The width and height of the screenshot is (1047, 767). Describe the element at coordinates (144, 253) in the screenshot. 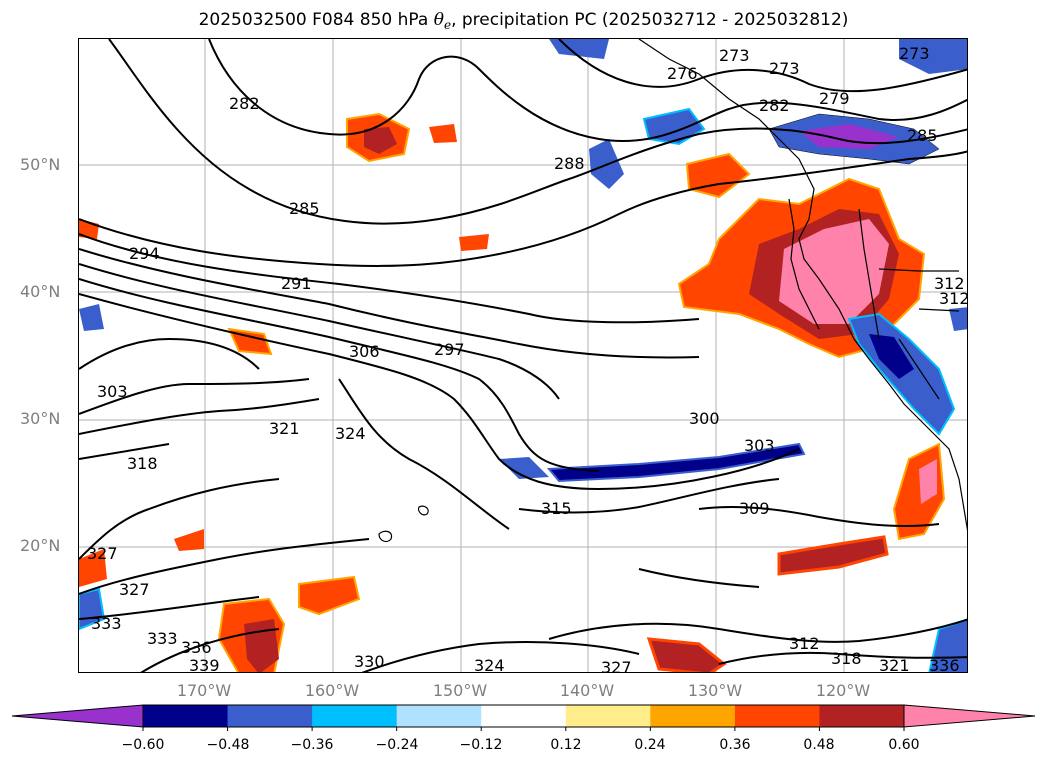

I see `contour-label: 294` at that location.